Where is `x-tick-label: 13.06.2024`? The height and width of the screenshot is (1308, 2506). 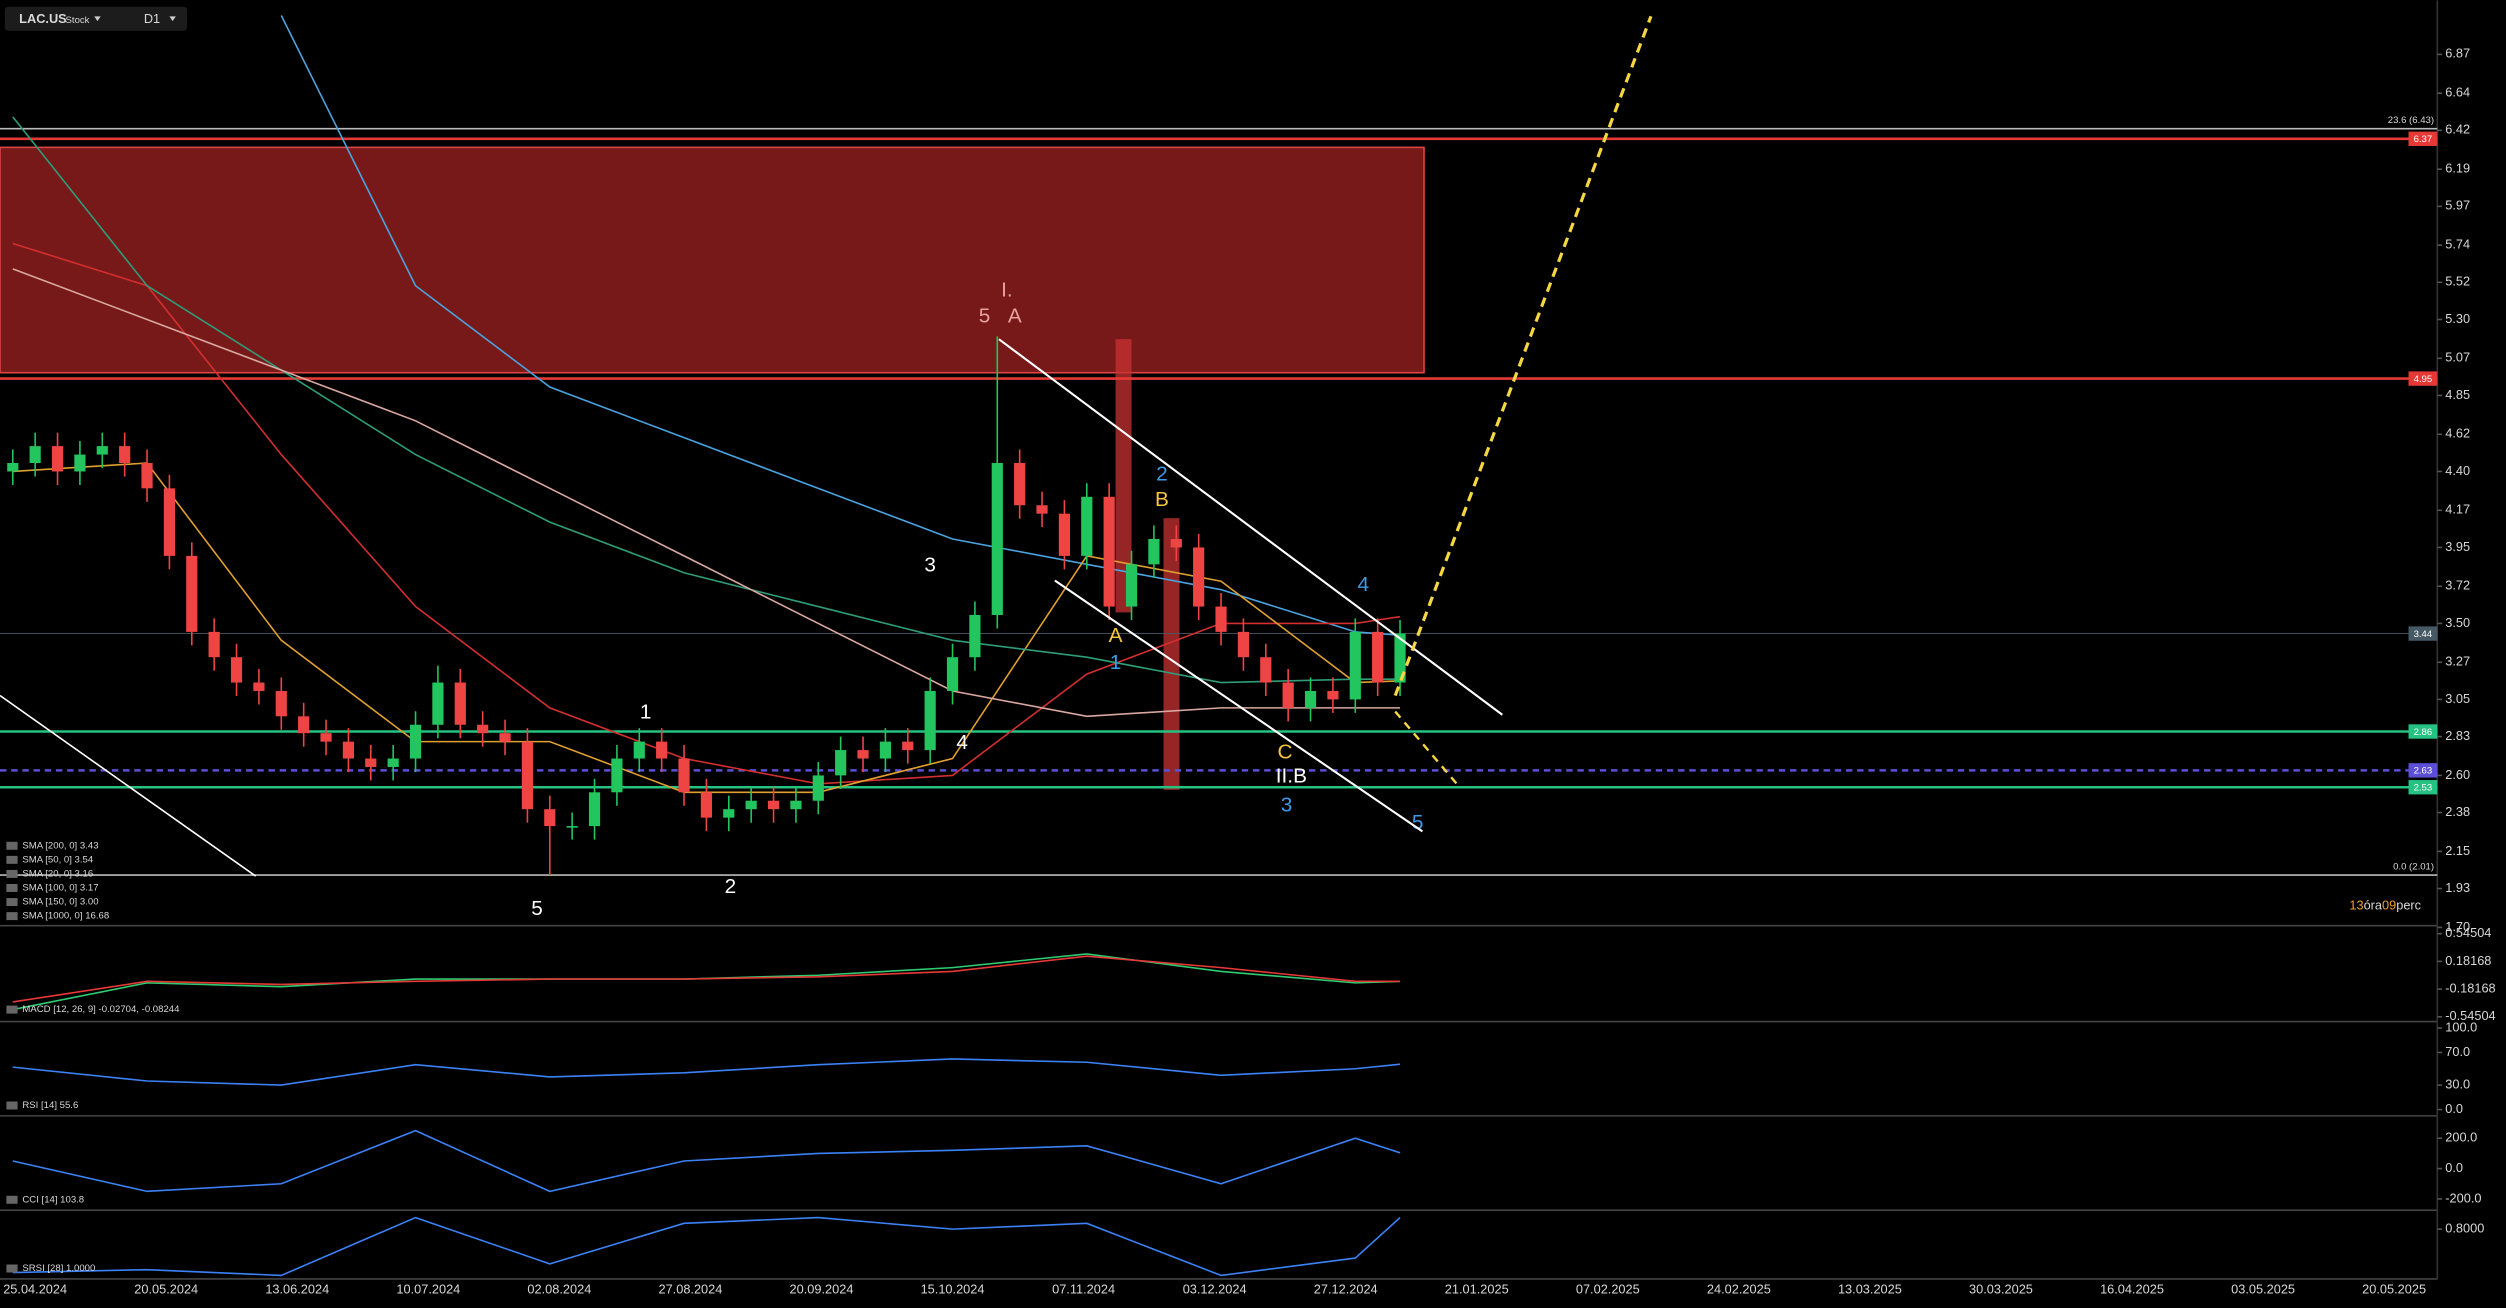 x-tick-label: 13.06.2024 is located at coordinates (297, 1288).